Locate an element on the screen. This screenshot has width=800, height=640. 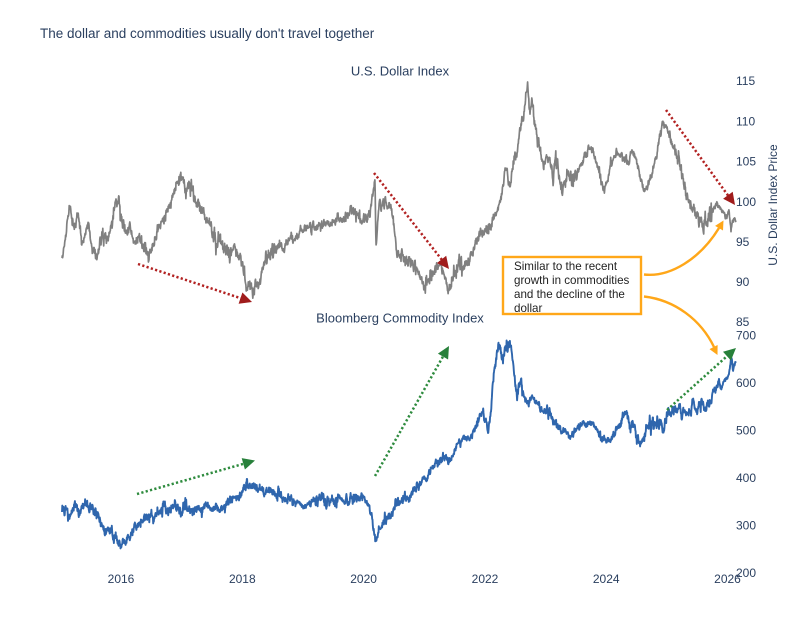
svg-text: growth in commodities is located at coordinates (572, 280).